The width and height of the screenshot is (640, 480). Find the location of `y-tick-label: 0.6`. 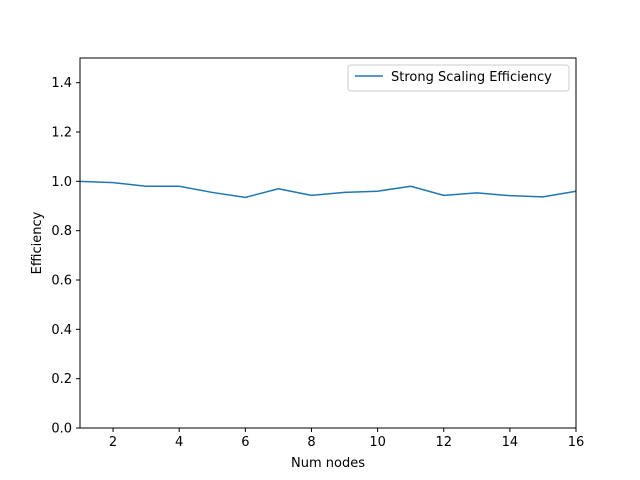

y-tick-label: 0.6 is located at coordinates (61, 281).